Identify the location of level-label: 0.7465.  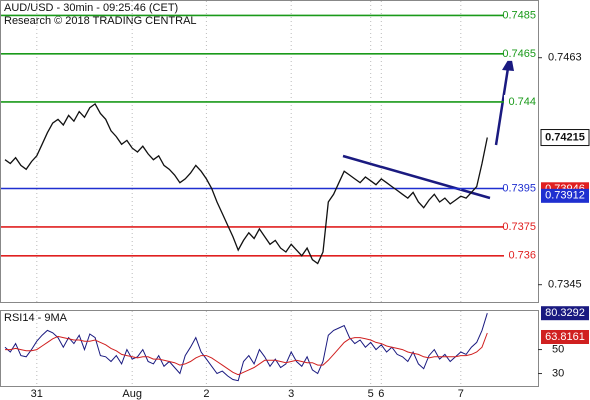
(519, 54).